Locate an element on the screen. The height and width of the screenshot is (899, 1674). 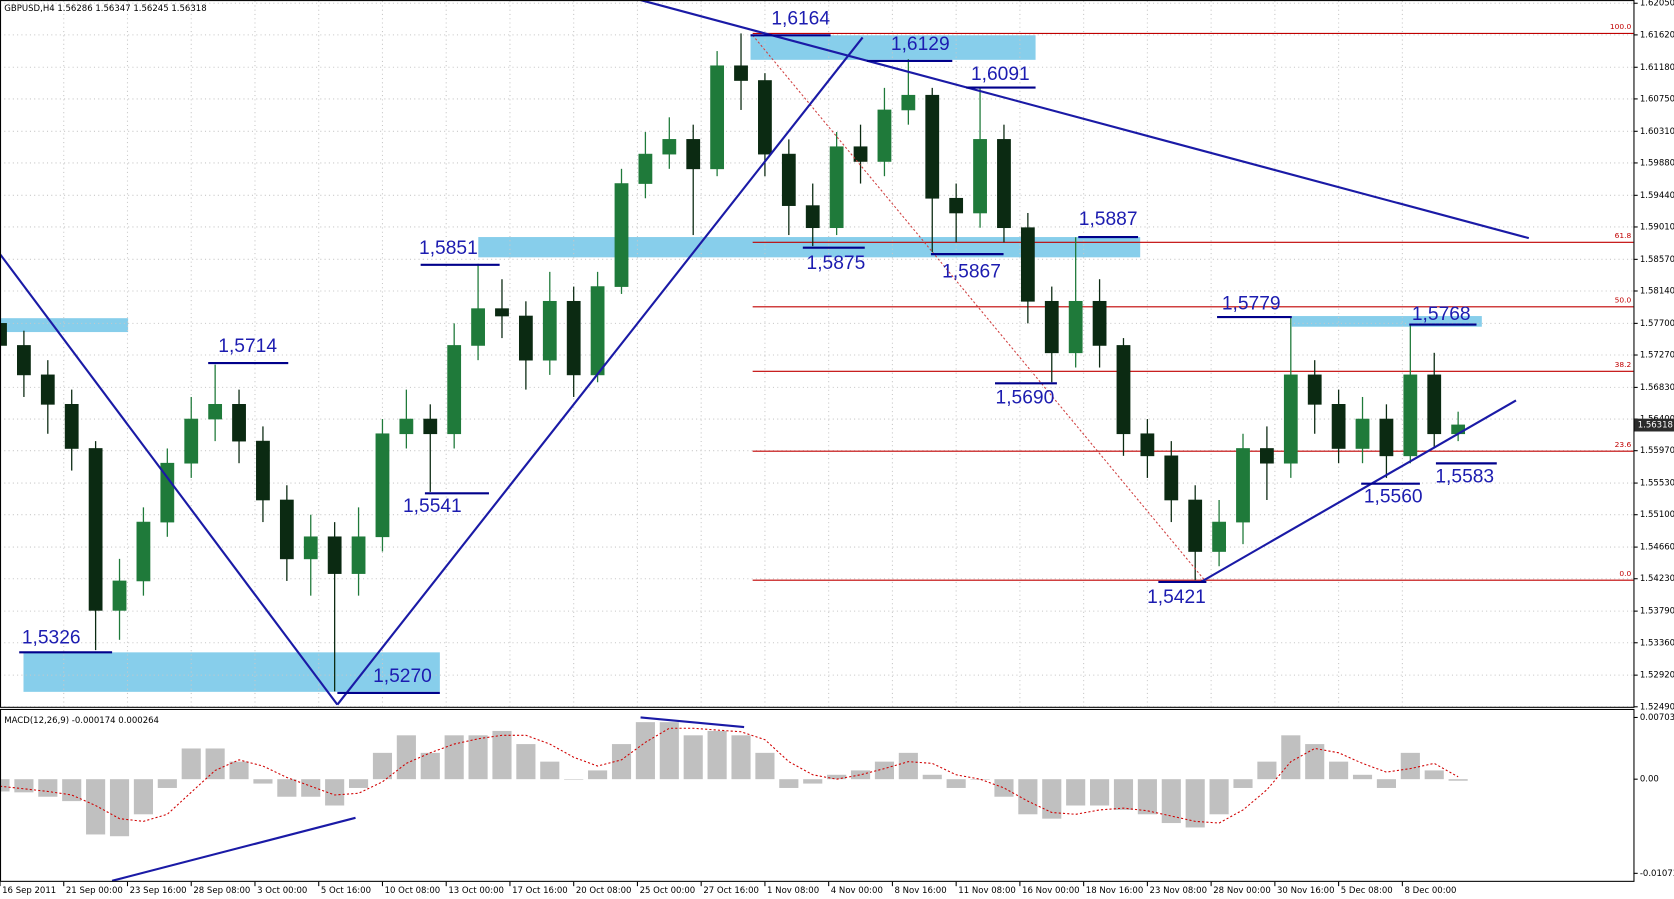
price-annotation: 1,5779 is located at coordinates (1251, 303).